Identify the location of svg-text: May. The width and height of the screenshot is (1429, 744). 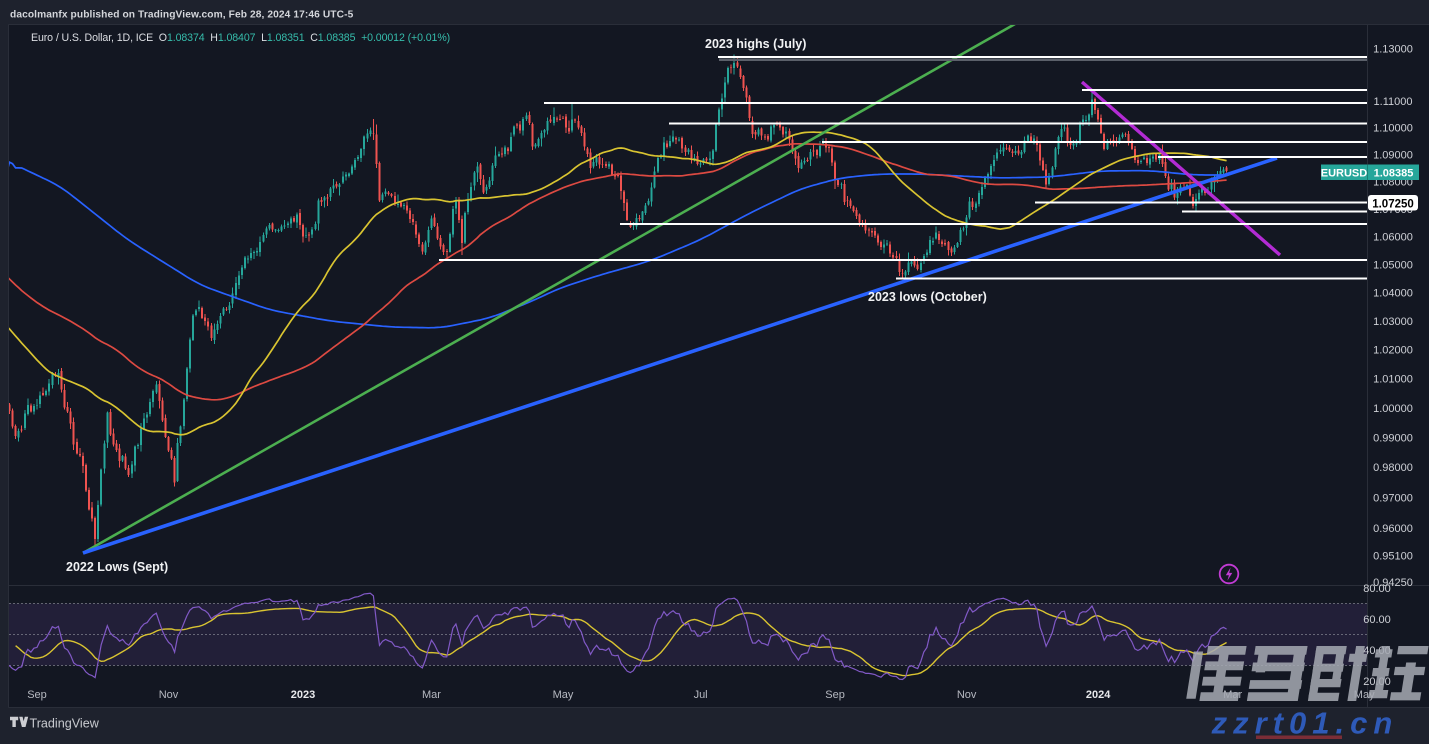
(563, 695).